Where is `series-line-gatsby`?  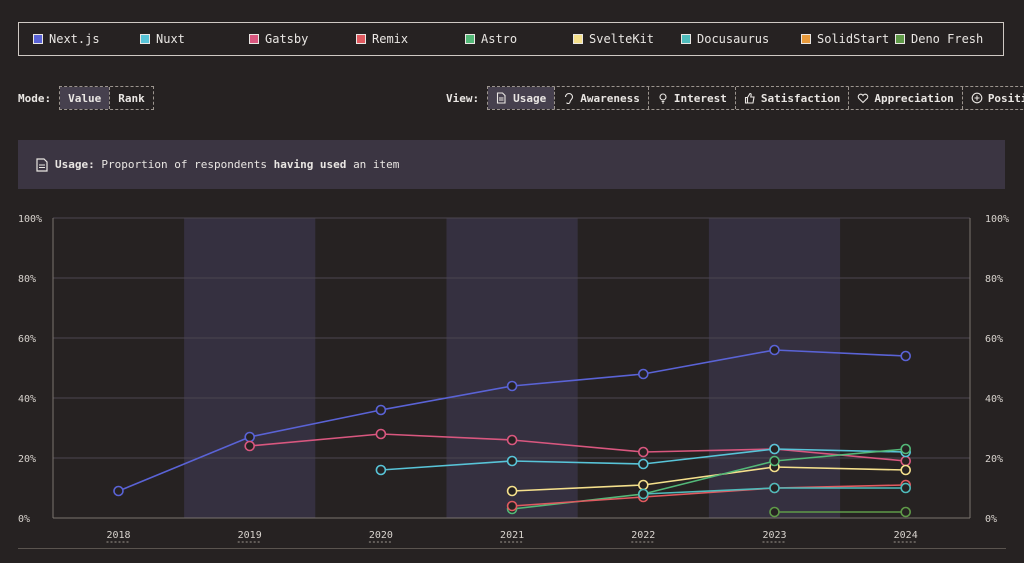 series-line-gatsby is located at coordinates (577, 447).